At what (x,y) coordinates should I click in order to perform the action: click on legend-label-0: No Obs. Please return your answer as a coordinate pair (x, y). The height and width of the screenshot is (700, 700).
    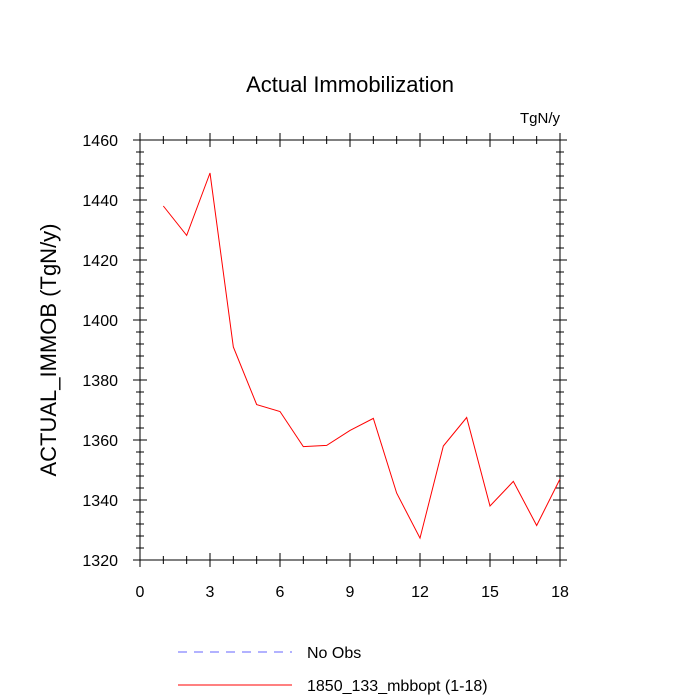
    Looking at the image, I should click on (334, 653).